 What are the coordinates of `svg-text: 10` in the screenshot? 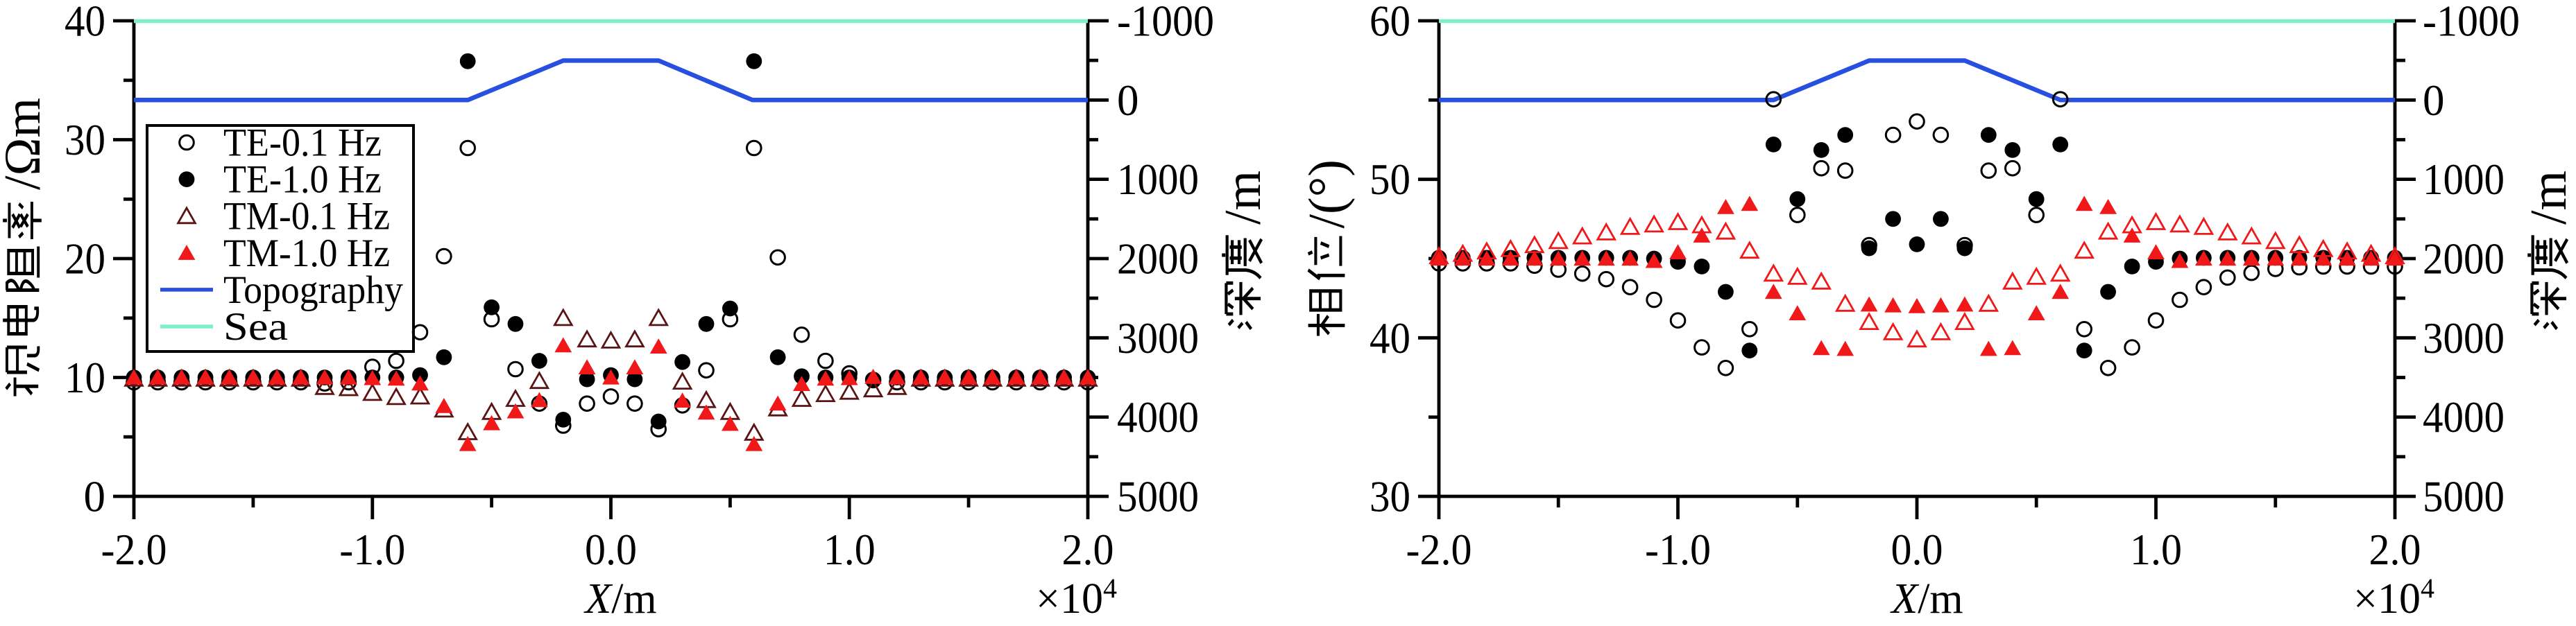 It's located at (85, 378).